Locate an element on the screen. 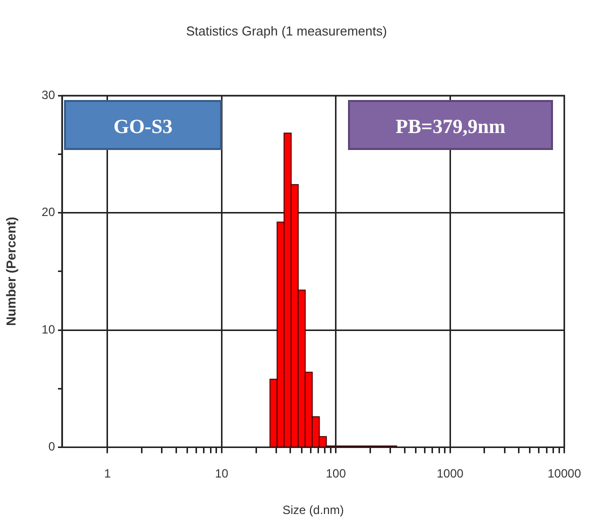  y-tick-label: 30 is located at coordinates (49, 95).